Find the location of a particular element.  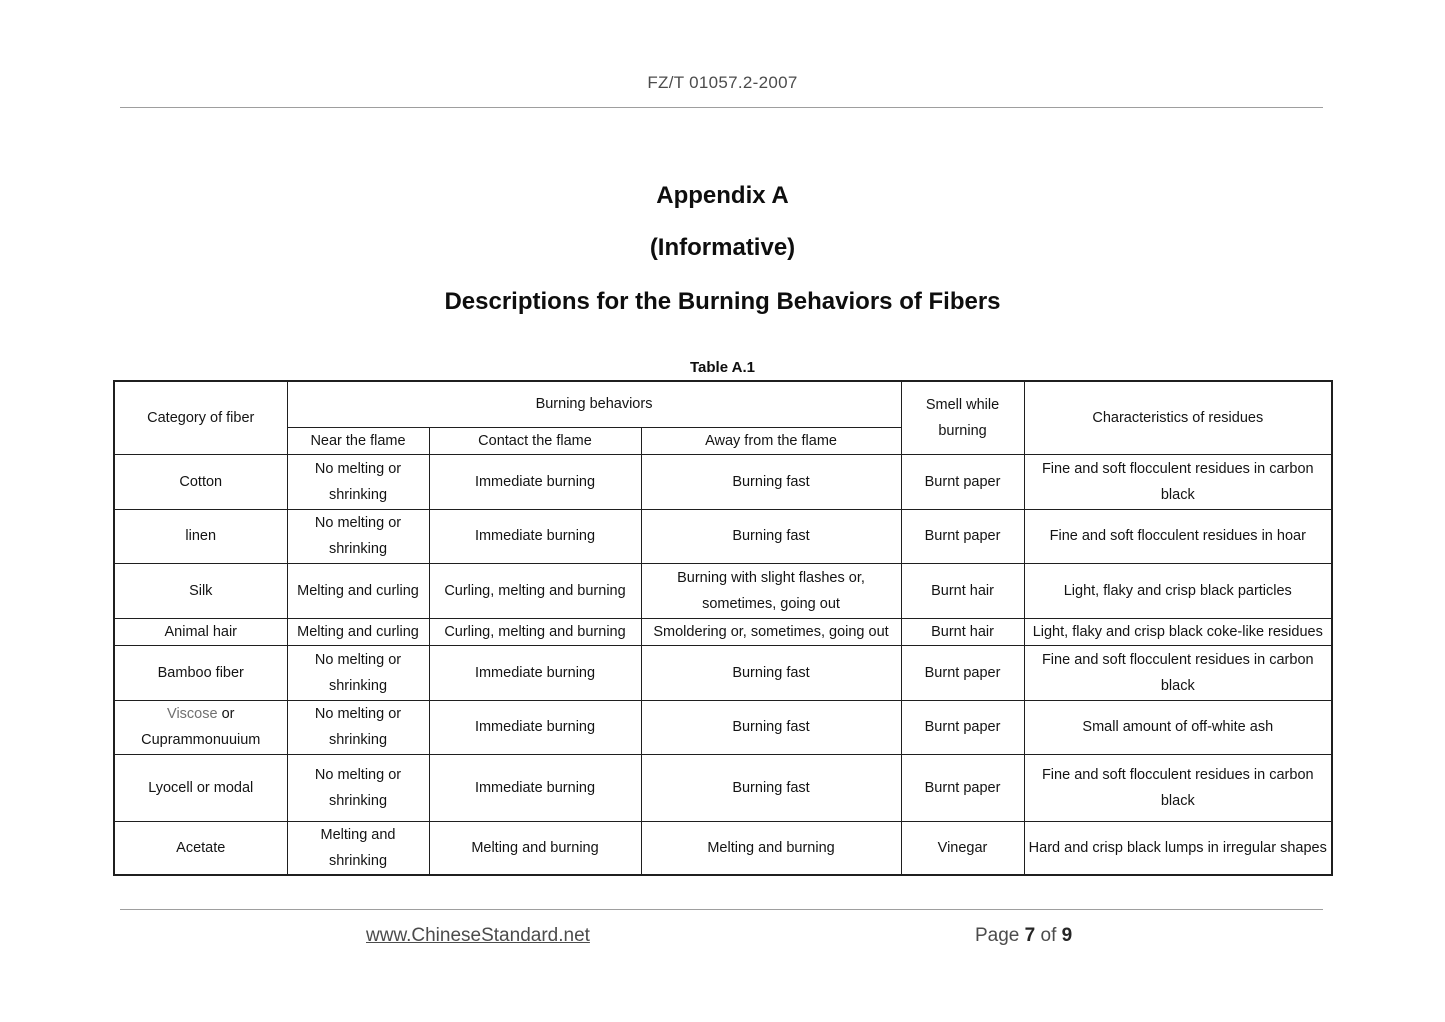

cell-category-muted-word: Viscose is located at coordinates (192, 714).